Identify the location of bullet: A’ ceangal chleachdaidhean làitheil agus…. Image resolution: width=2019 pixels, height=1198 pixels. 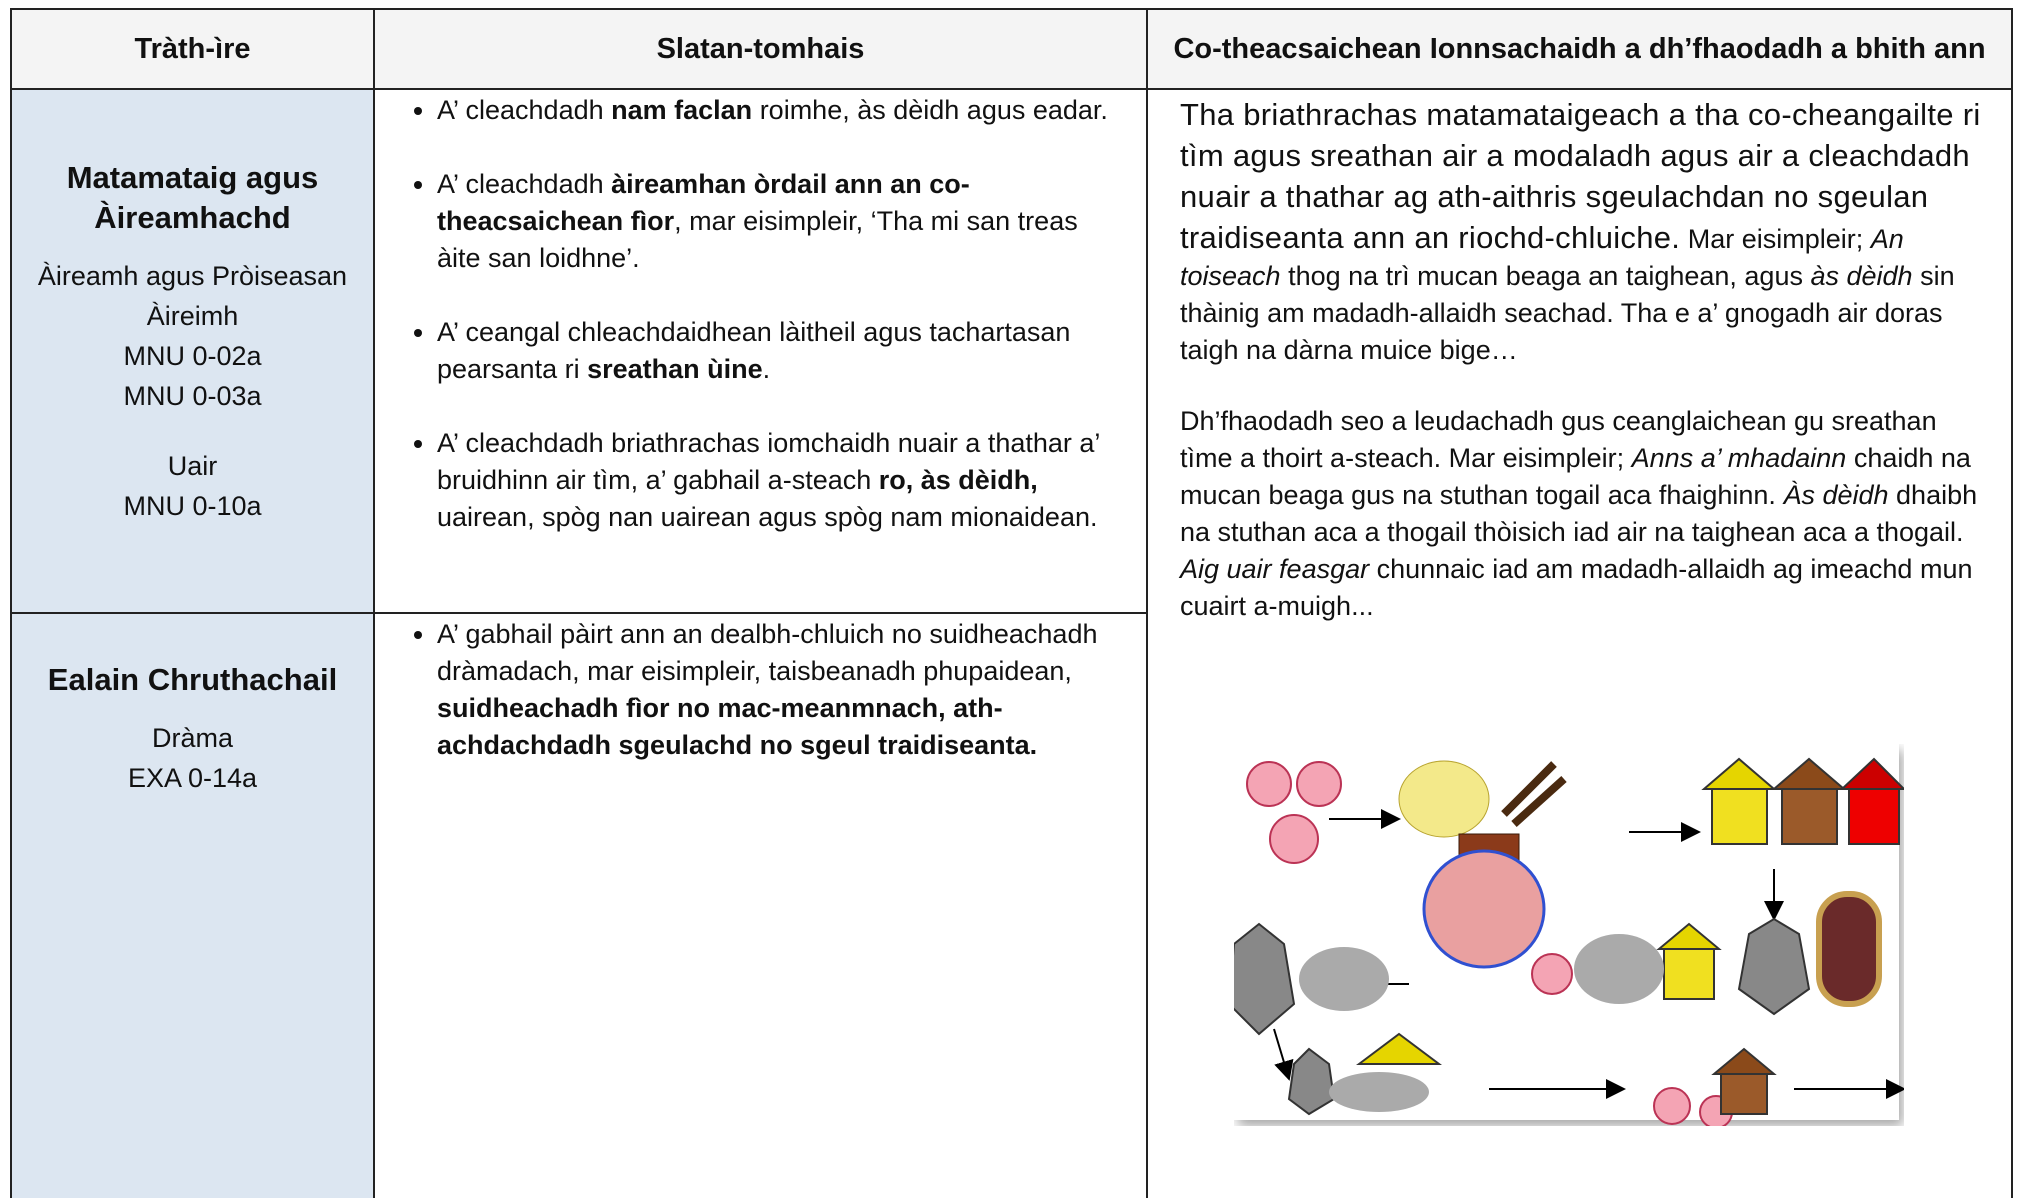
(781, 351).